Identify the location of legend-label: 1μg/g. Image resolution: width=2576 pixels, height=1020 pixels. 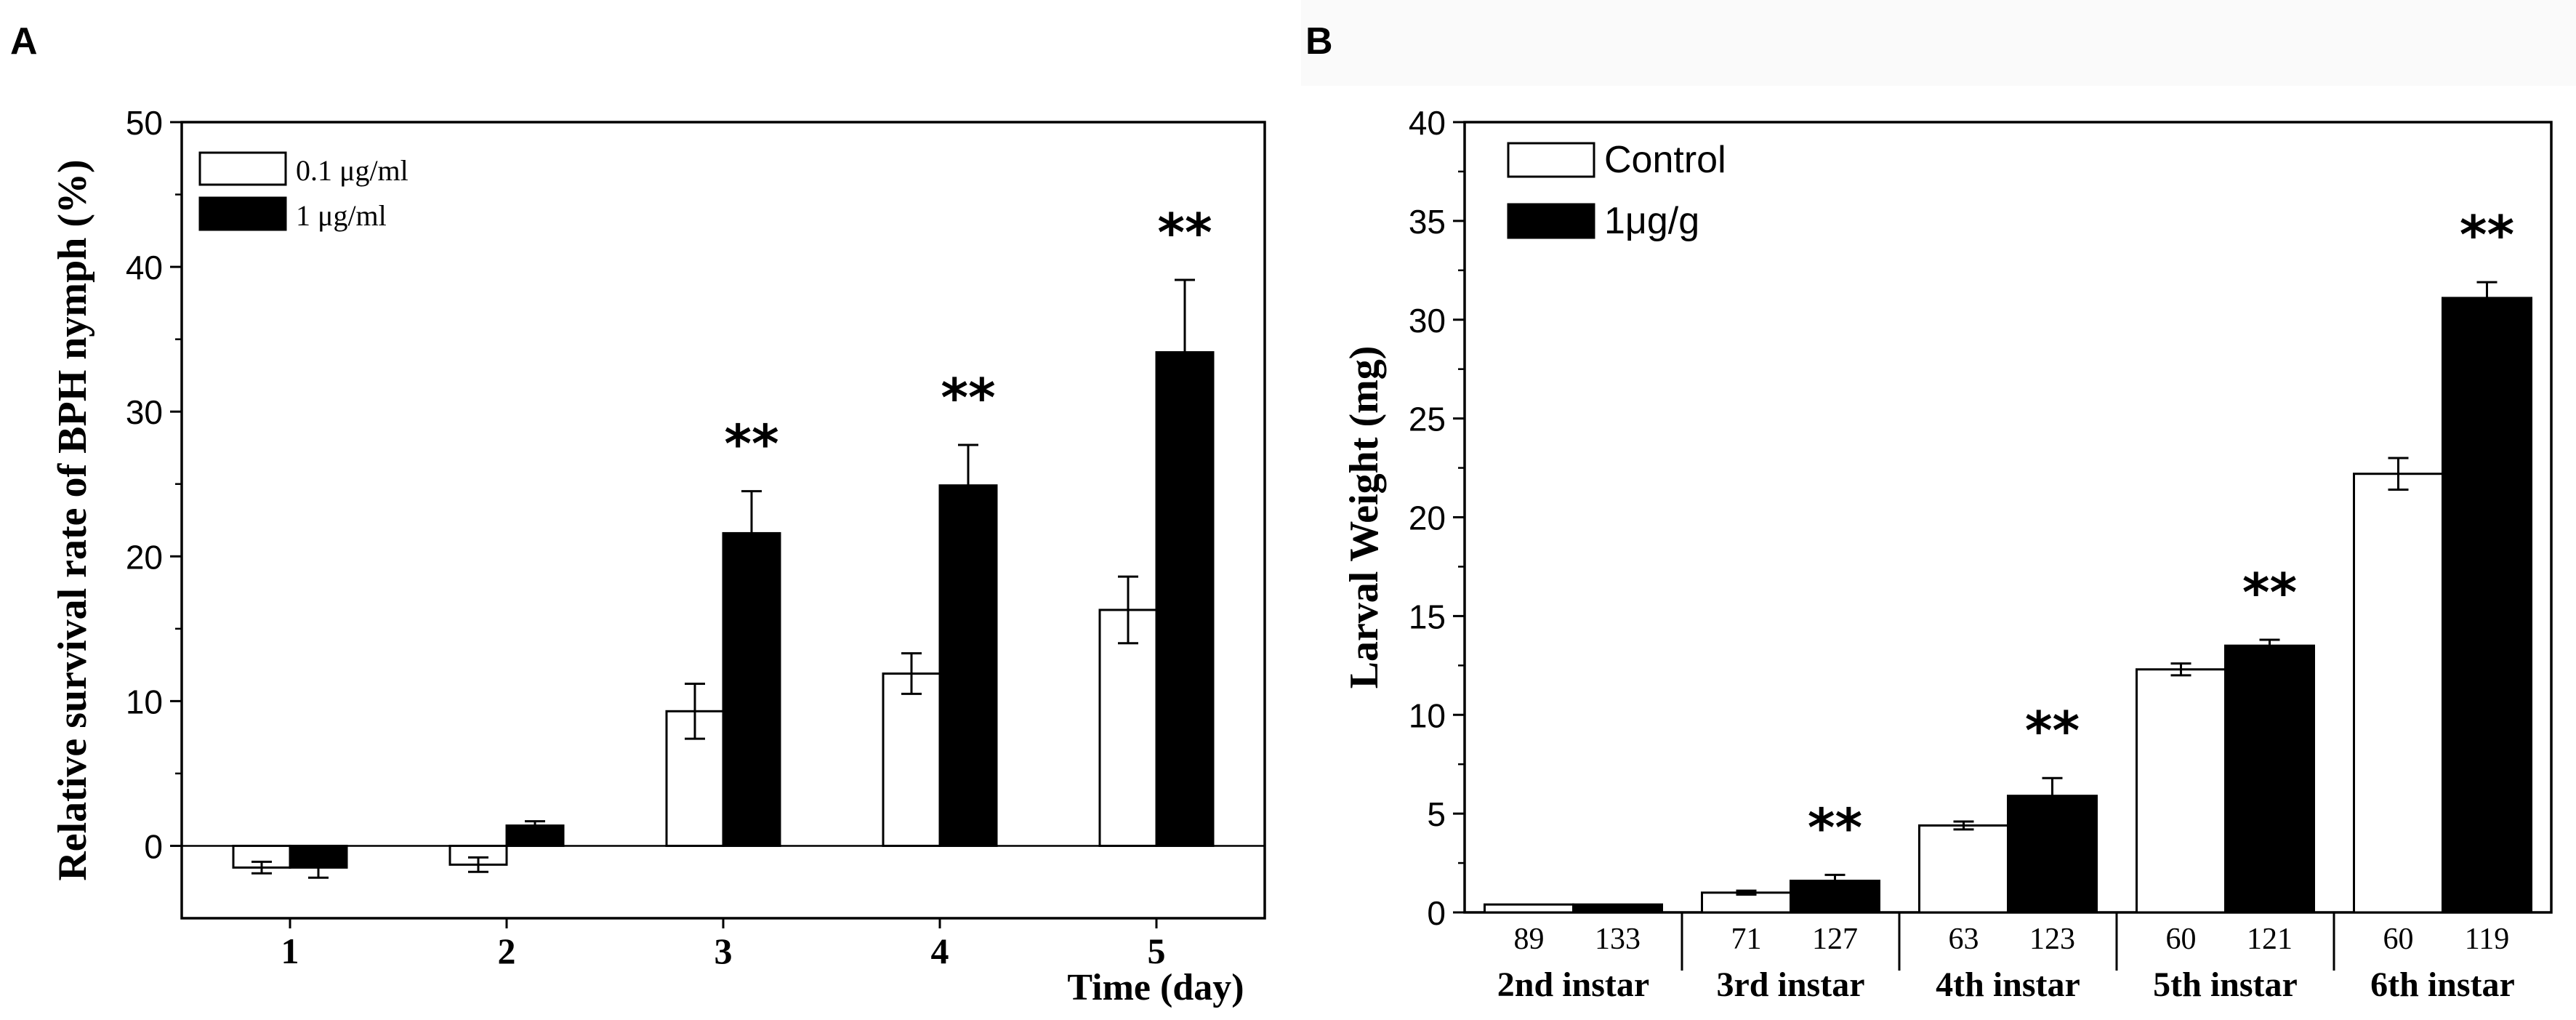
(1651, 221).